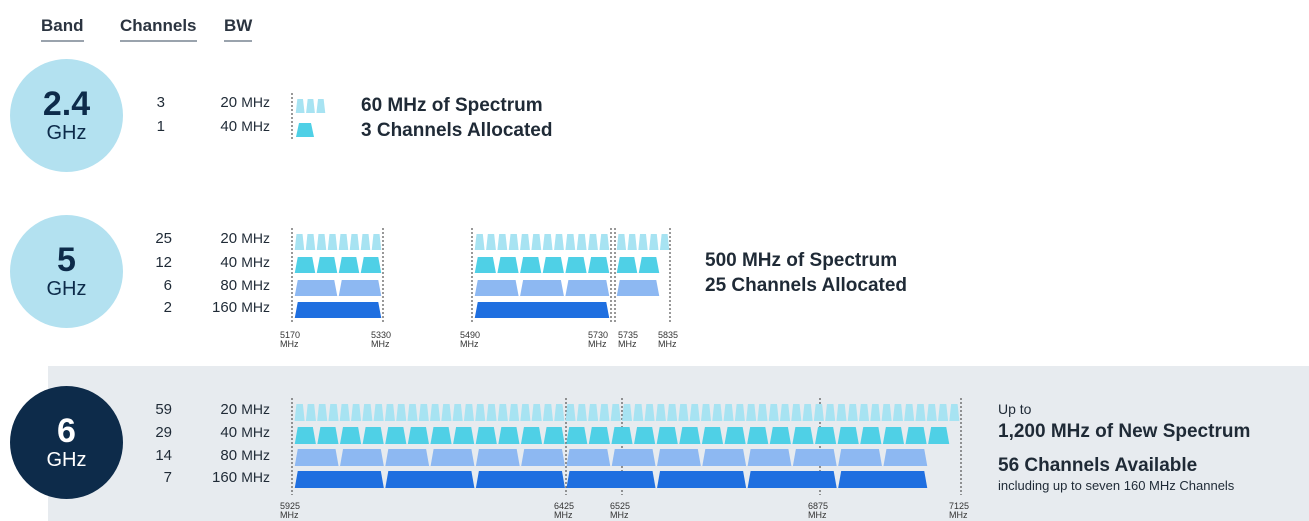 Image resolution: width=1309 pixels, height=521 pixels. I want to click on header-band: Band, so click(62, 29).